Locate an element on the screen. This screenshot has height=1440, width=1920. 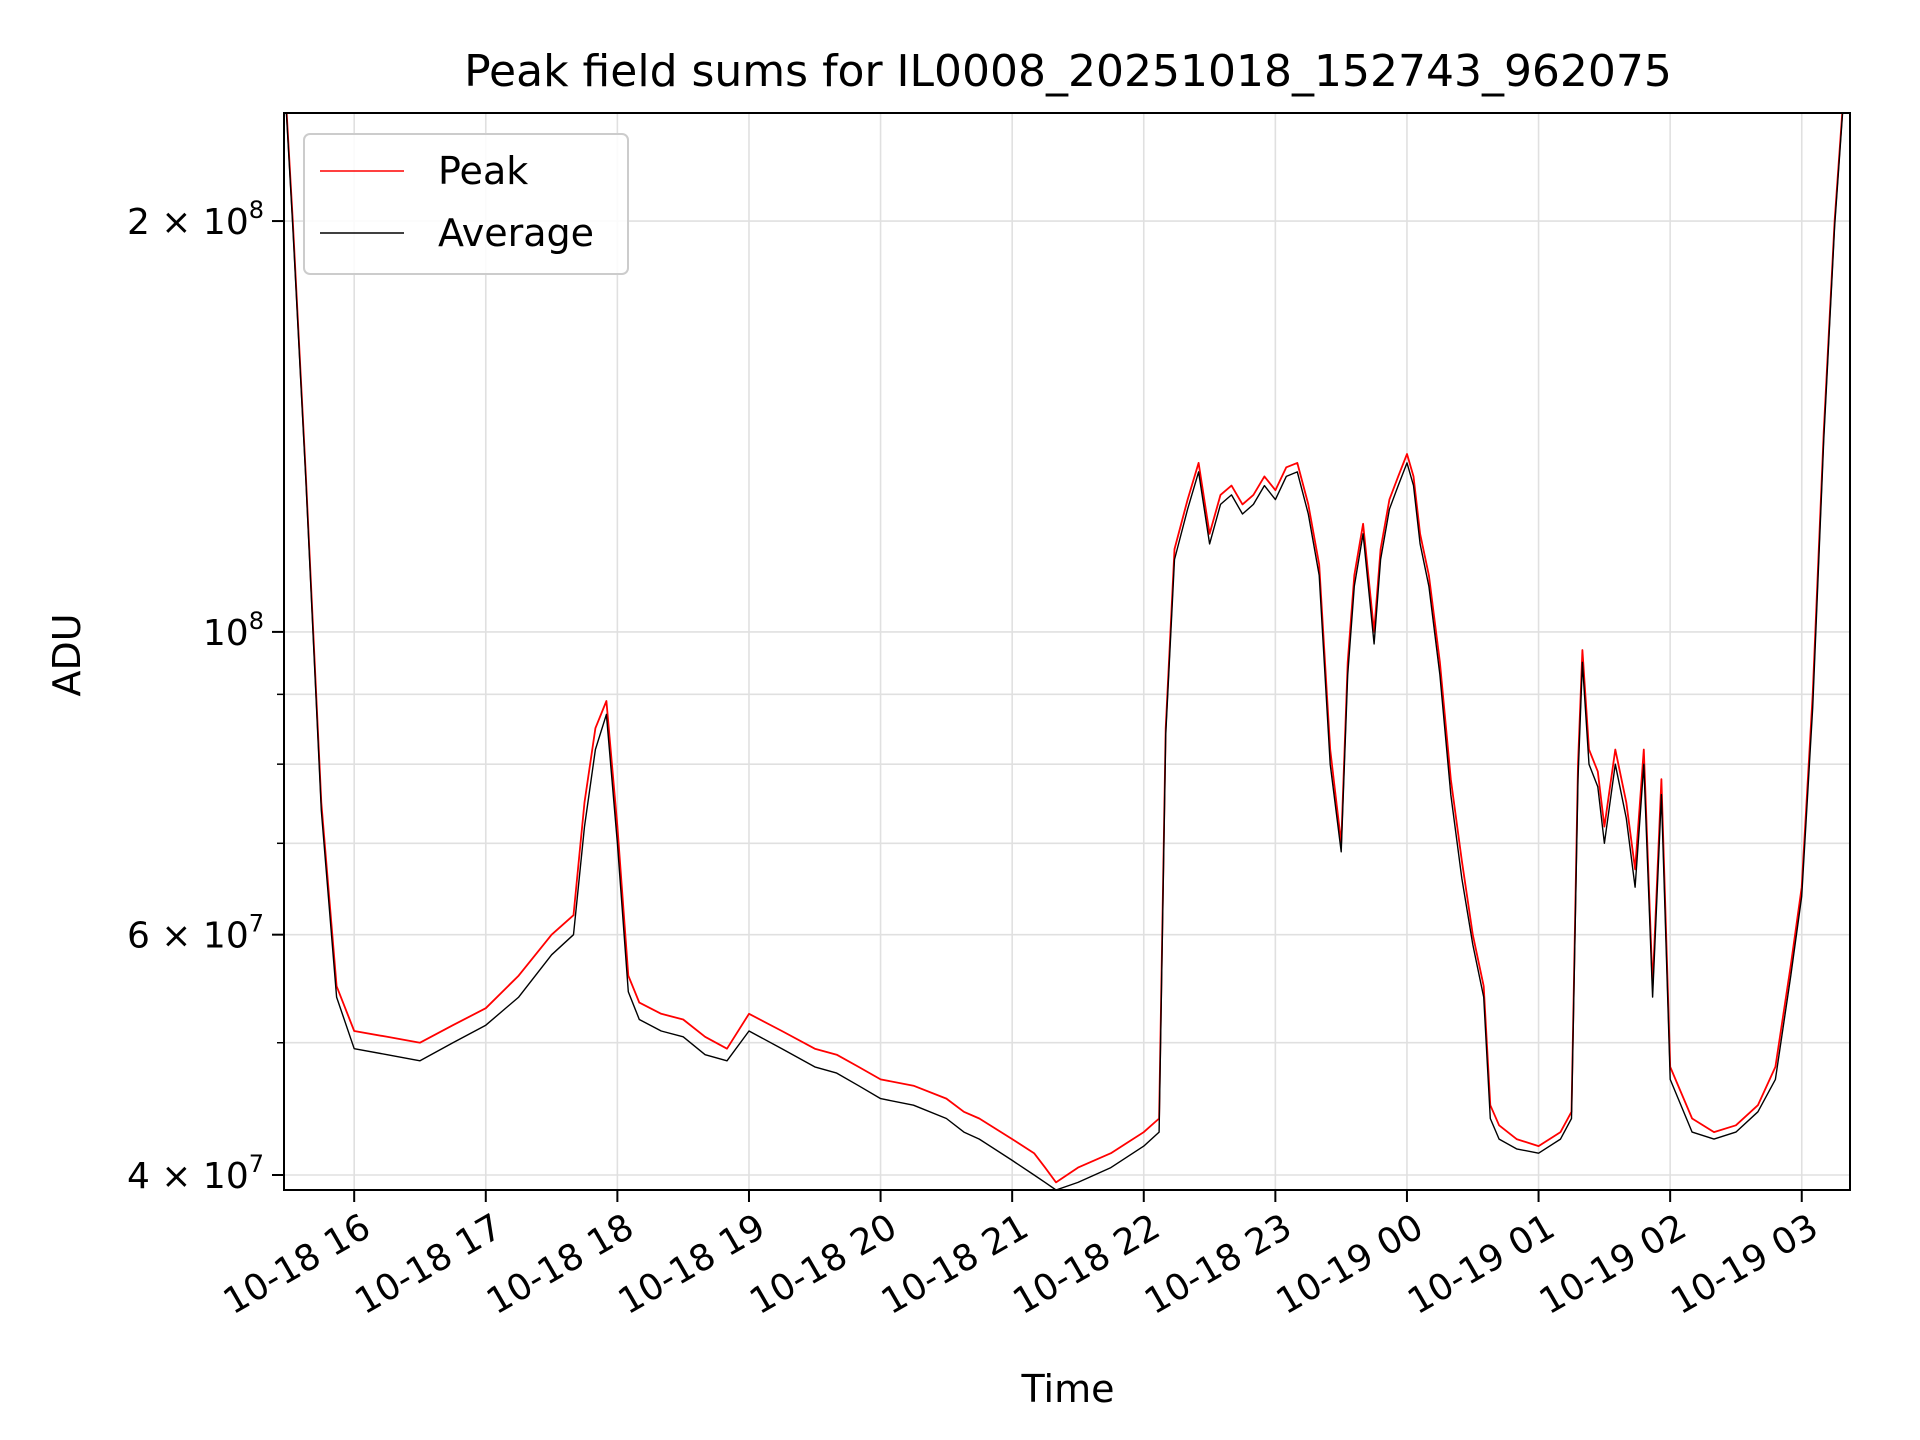
y-tick-label: 4 × 107 is located at coordinates (195, 1173).